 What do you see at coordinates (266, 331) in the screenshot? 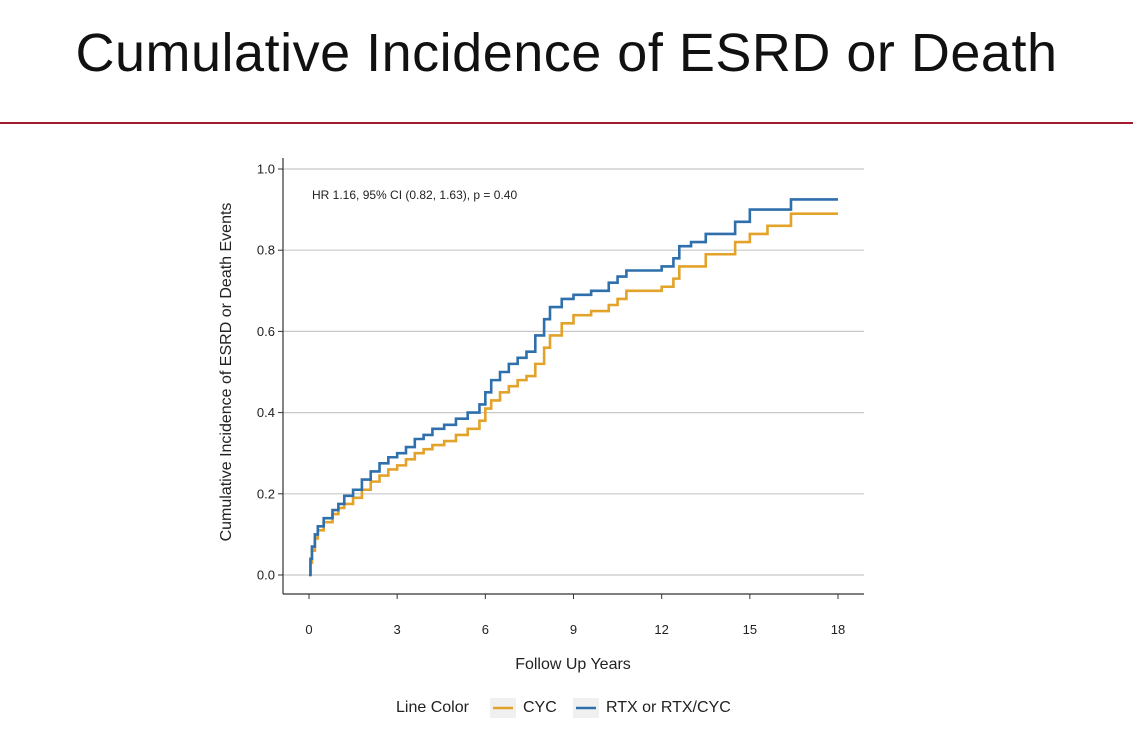
I see `y-tick-label: 0.6` at bounding box center [266, 331].